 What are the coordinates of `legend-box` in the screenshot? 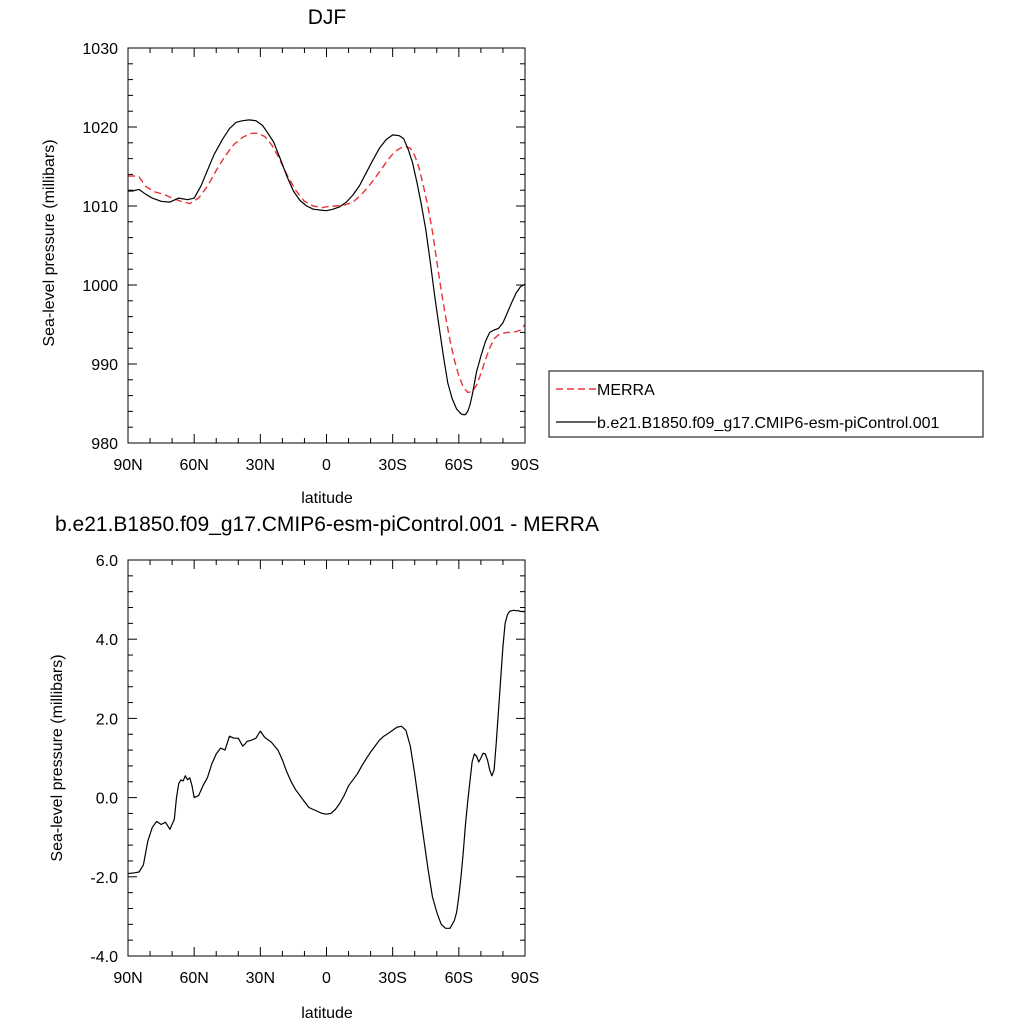 It's located at (766, 404).